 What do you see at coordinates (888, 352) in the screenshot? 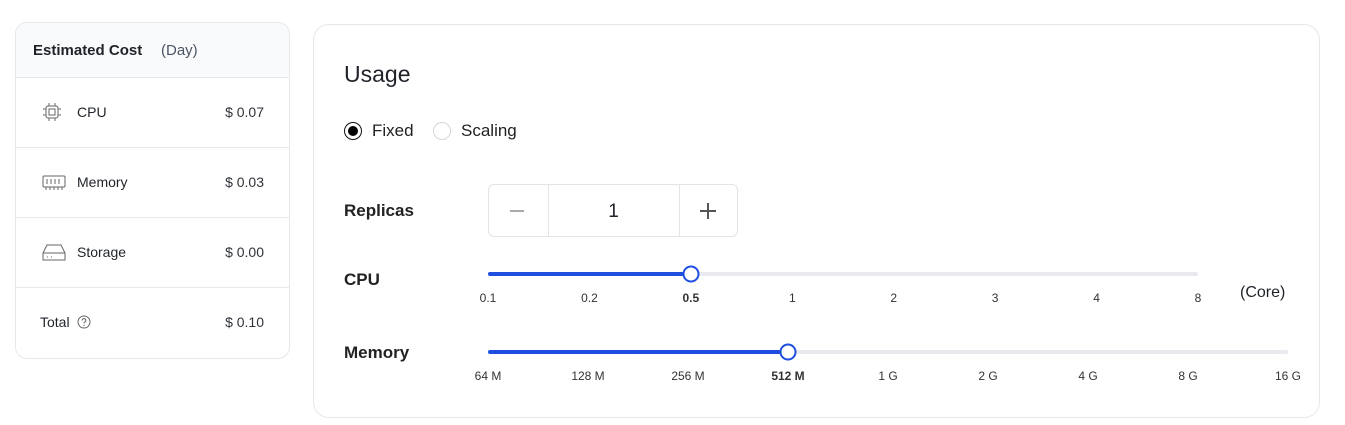
I see `memory-track` at bounding box center [888, 352].